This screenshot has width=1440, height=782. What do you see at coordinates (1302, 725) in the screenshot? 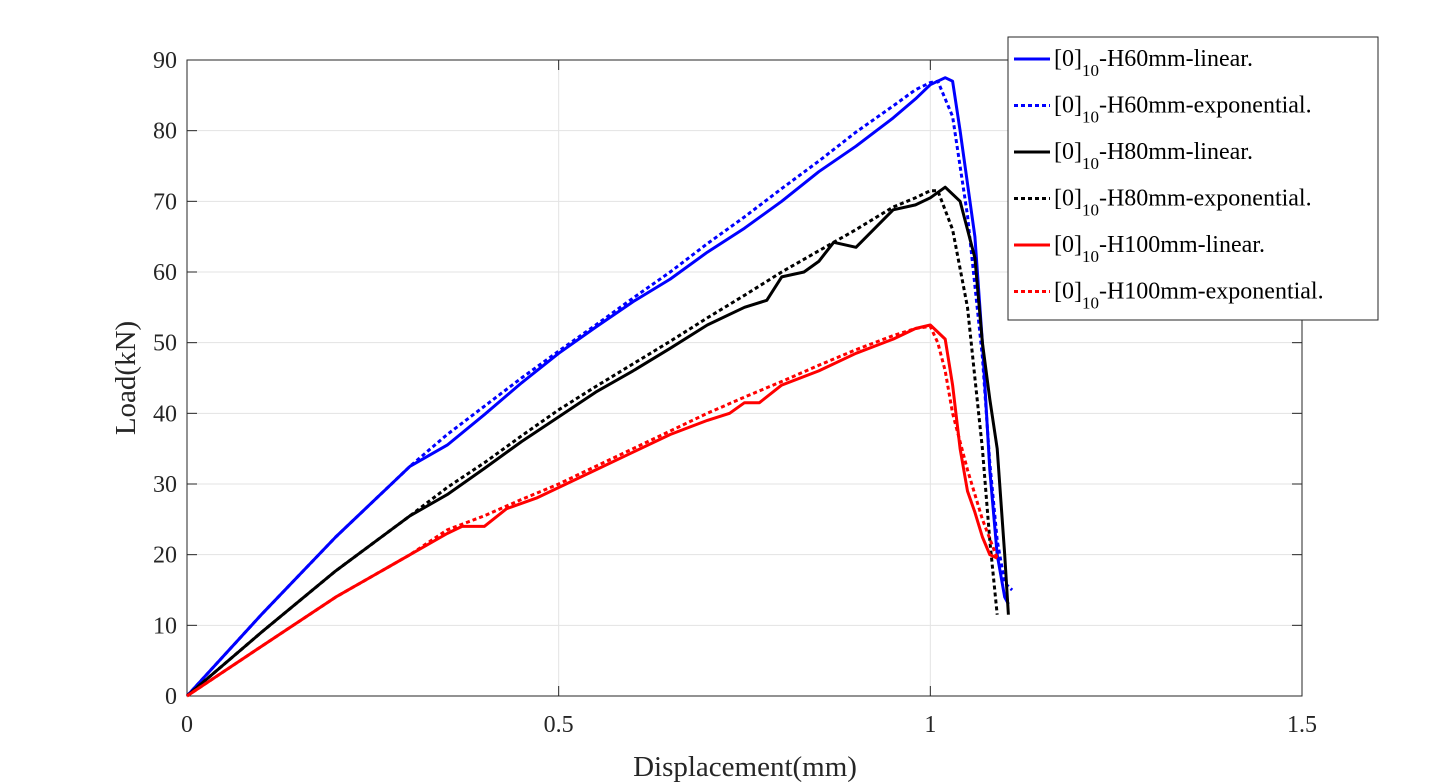
I see `x-tick-label: 1.5` at bounding box center [1302, 725].